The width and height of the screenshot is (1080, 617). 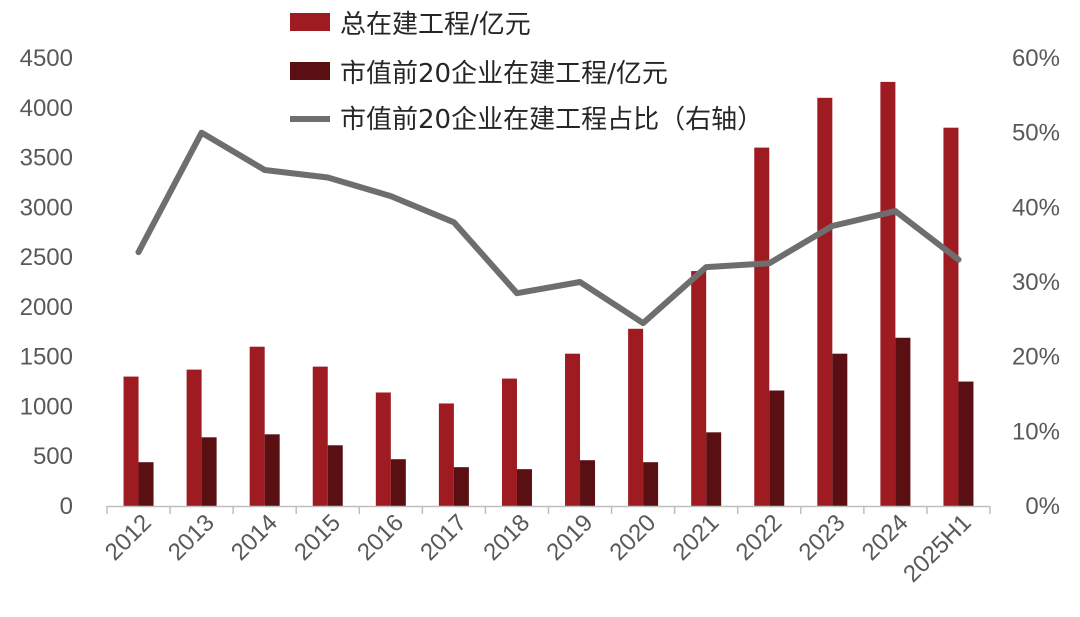 What do you see at coordinates (254, 537) in the screenshot?
I see `x-tick-label: 2014` at bounding box center [254, 537].